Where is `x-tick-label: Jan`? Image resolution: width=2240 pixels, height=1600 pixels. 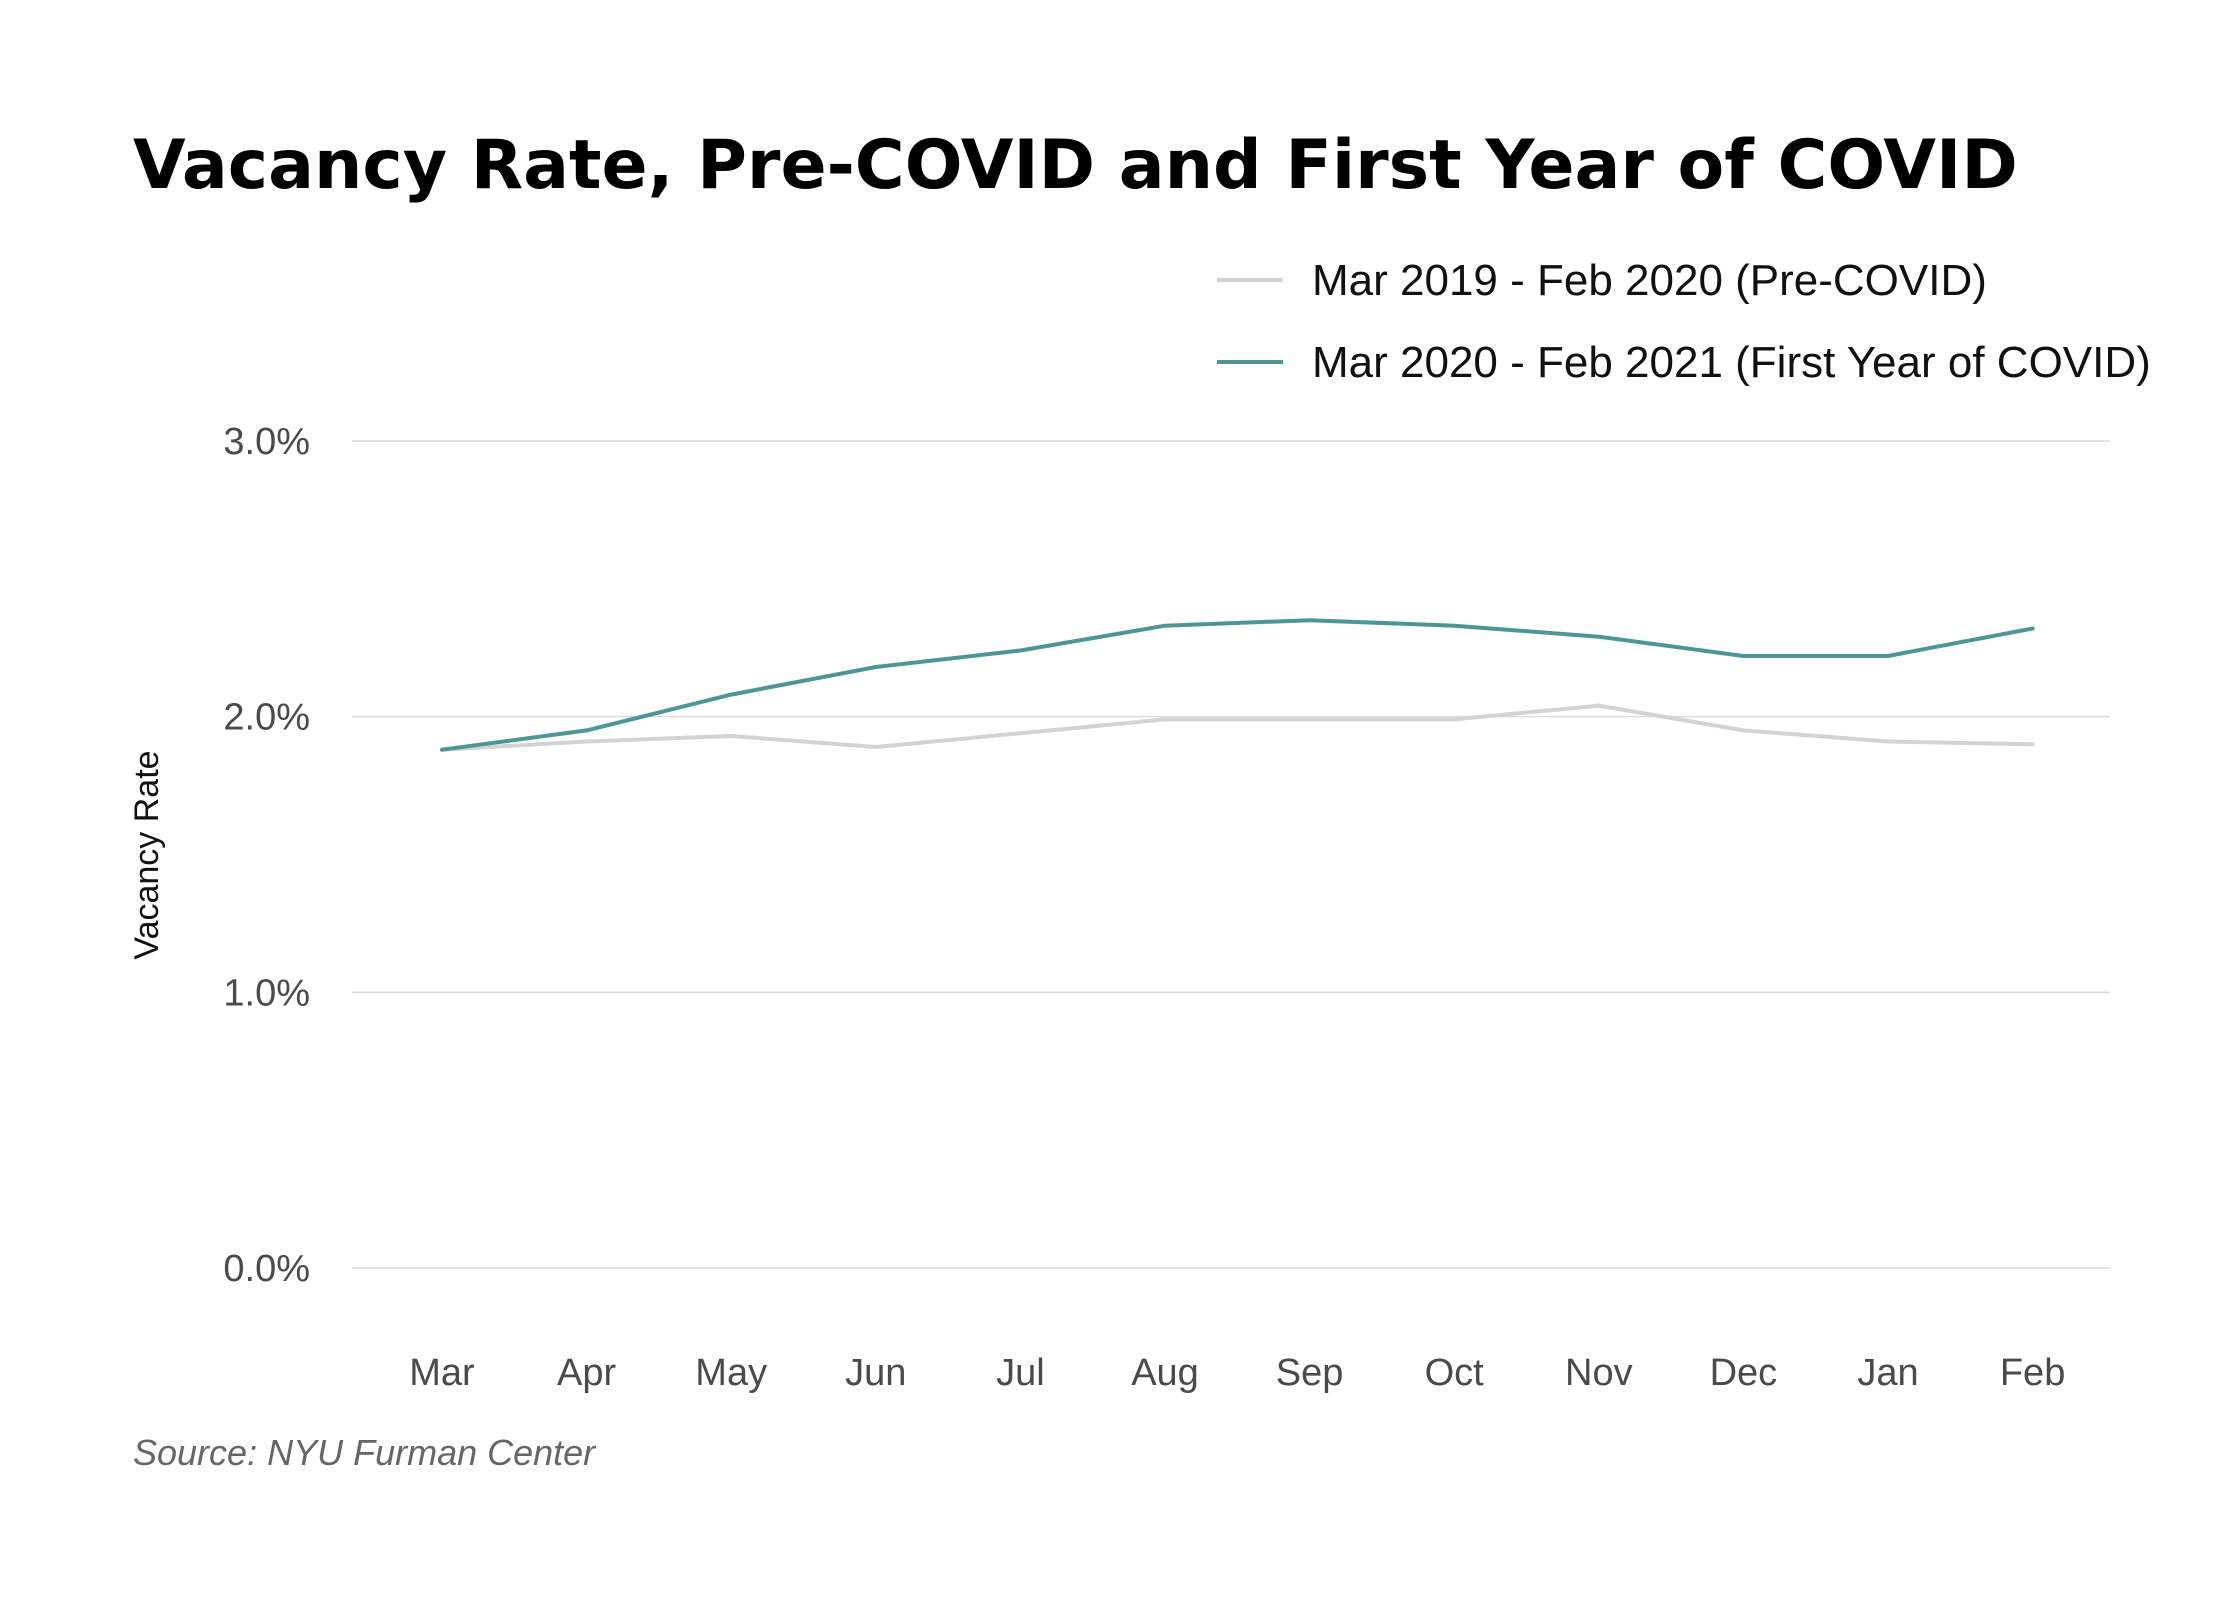
x-tick-label: Jan is located at coordinates (1887, 1373).